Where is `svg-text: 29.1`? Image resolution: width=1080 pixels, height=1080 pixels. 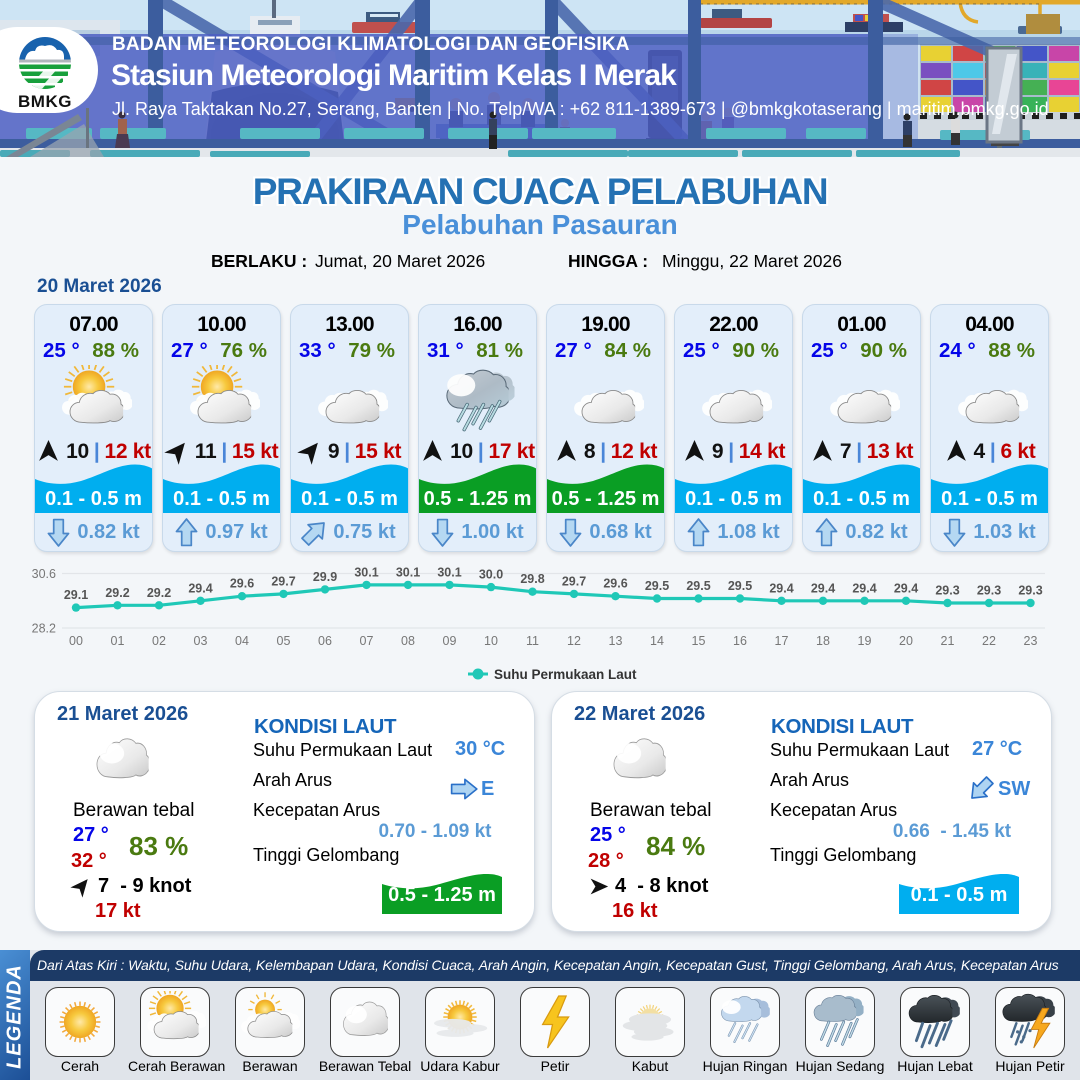
svg-text: 29.1 is located at coordinates (76, 595).